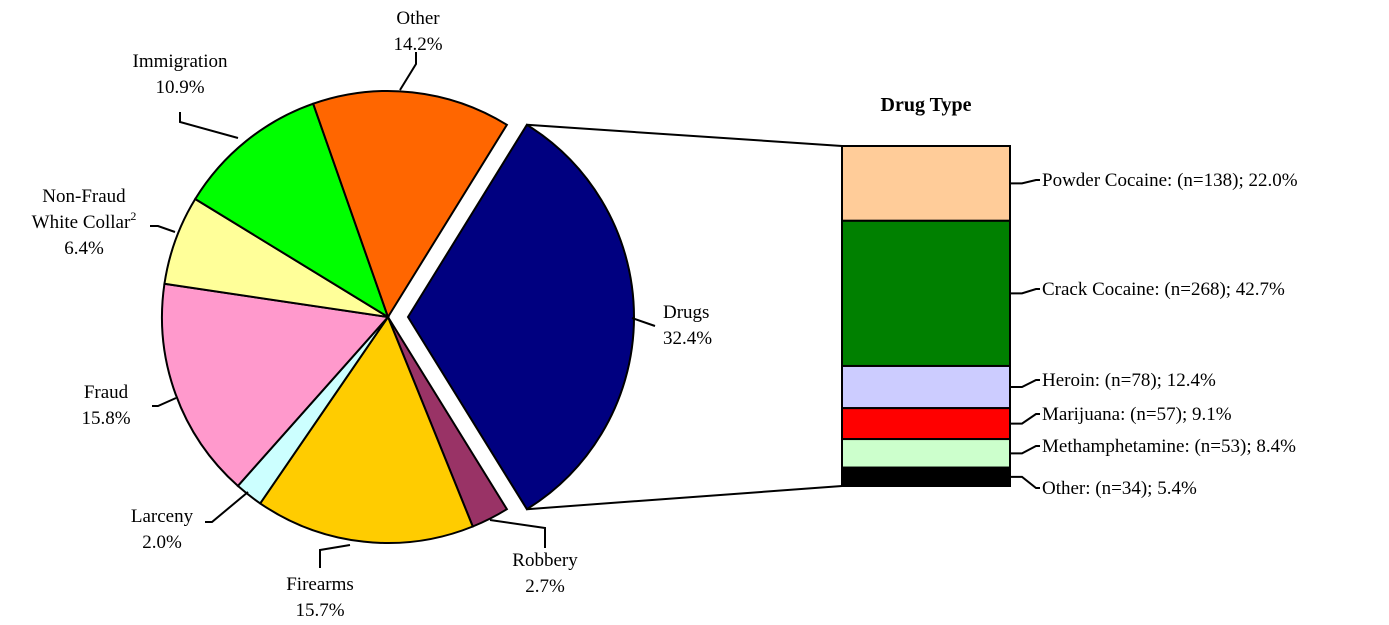  Describe the element at coordinates (926, 293) in the screenshot. I see `bar-segment-crack-cocaine` at that location.